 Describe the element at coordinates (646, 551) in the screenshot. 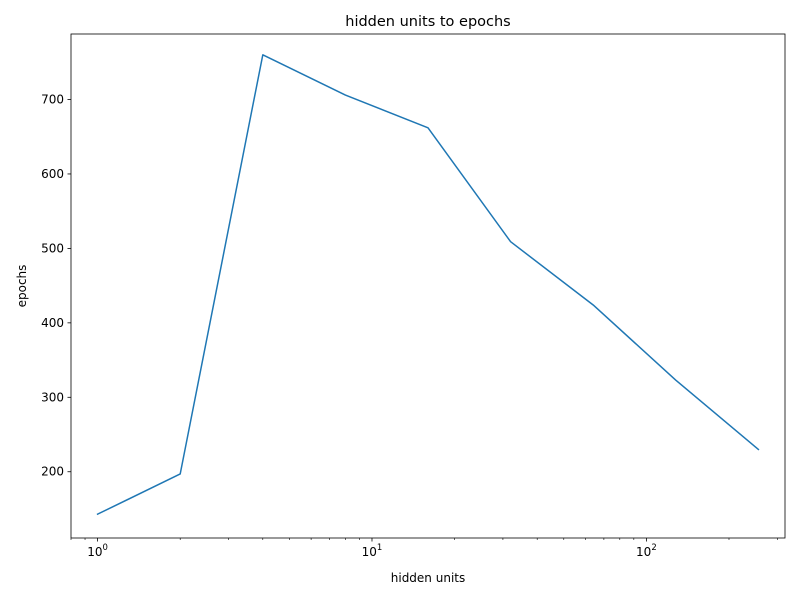

I see `x-tick-label: 10²` at that location.